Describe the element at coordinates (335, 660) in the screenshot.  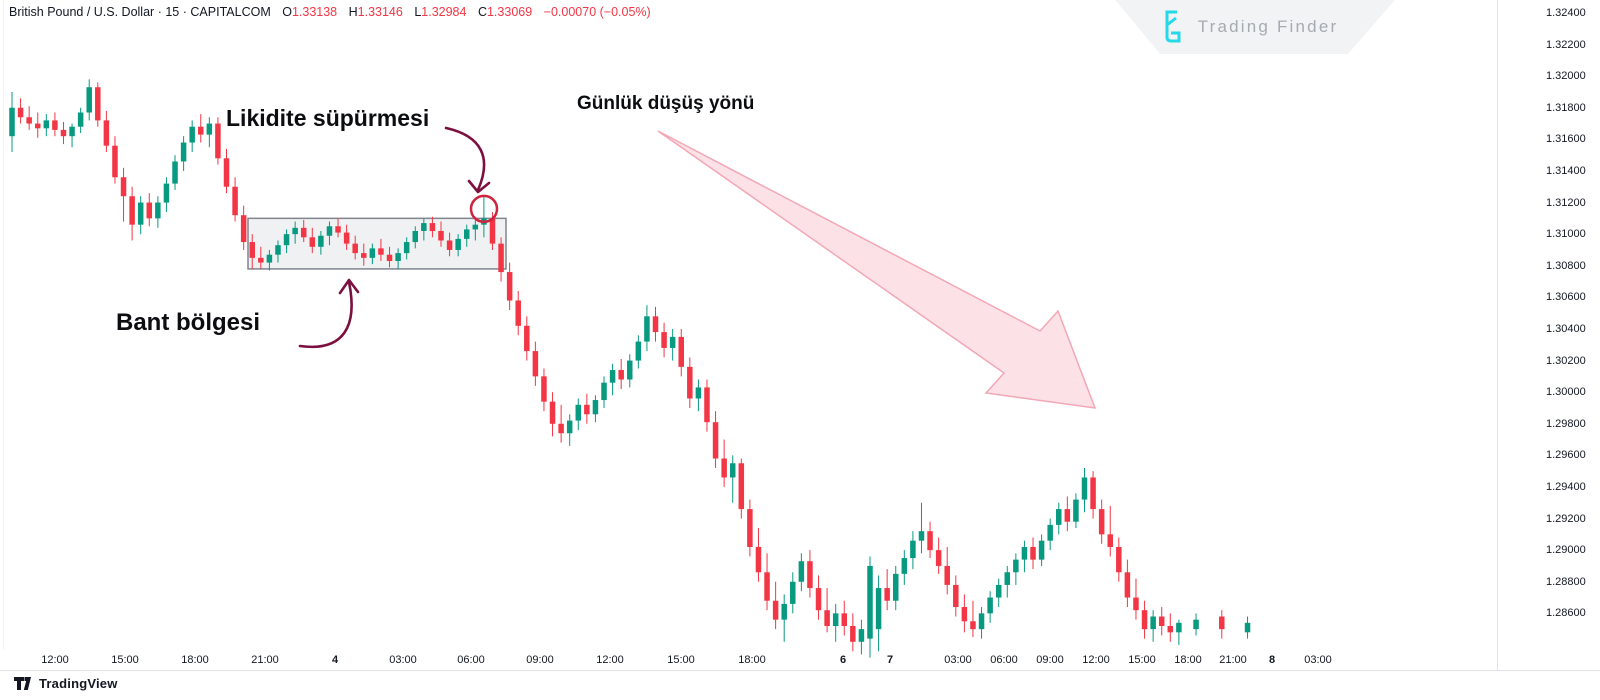
I see `time-tick-label: 4` at that location.